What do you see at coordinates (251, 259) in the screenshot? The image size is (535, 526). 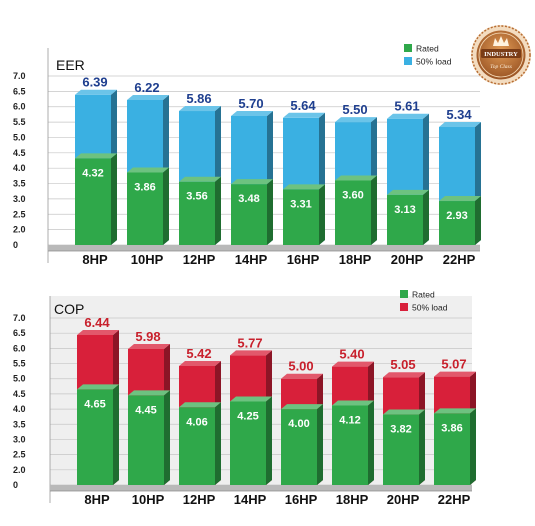 I see `eer-category-label: 14HP` at bounding box center [251, 259].